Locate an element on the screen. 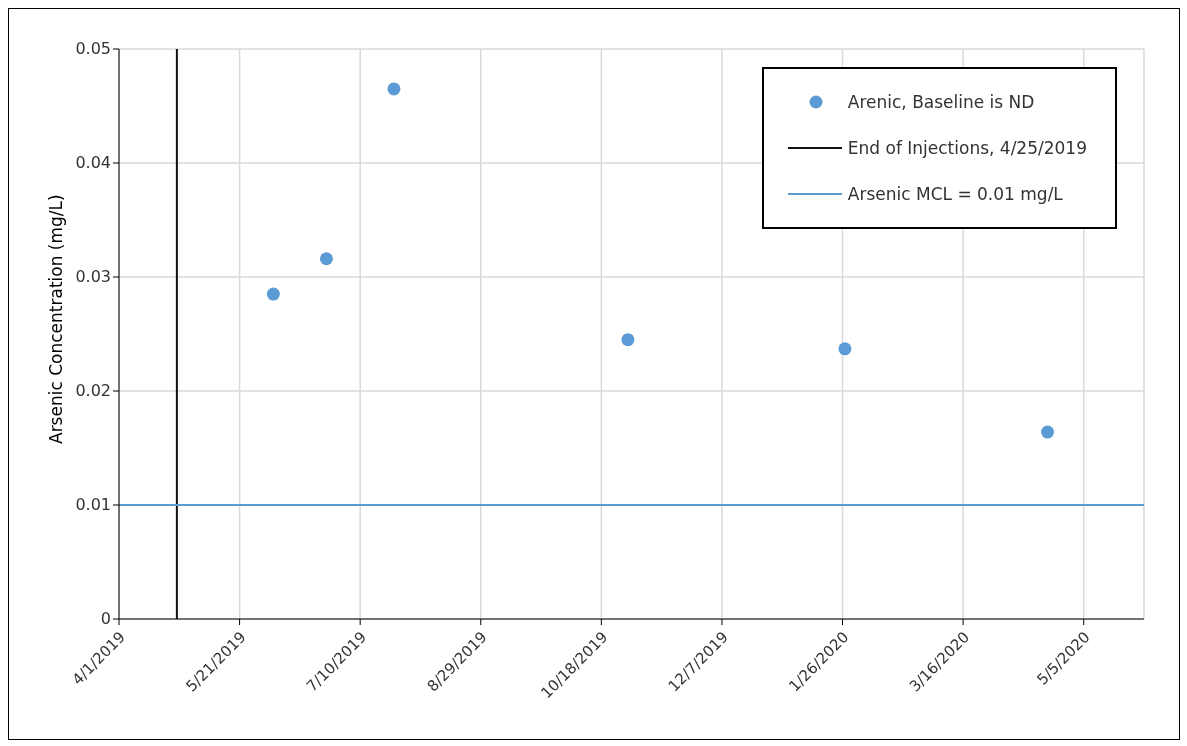 The width and height of the screenshot is (1187, 746). y-tick-label: 0.02 is located at coordinates (93, 390).